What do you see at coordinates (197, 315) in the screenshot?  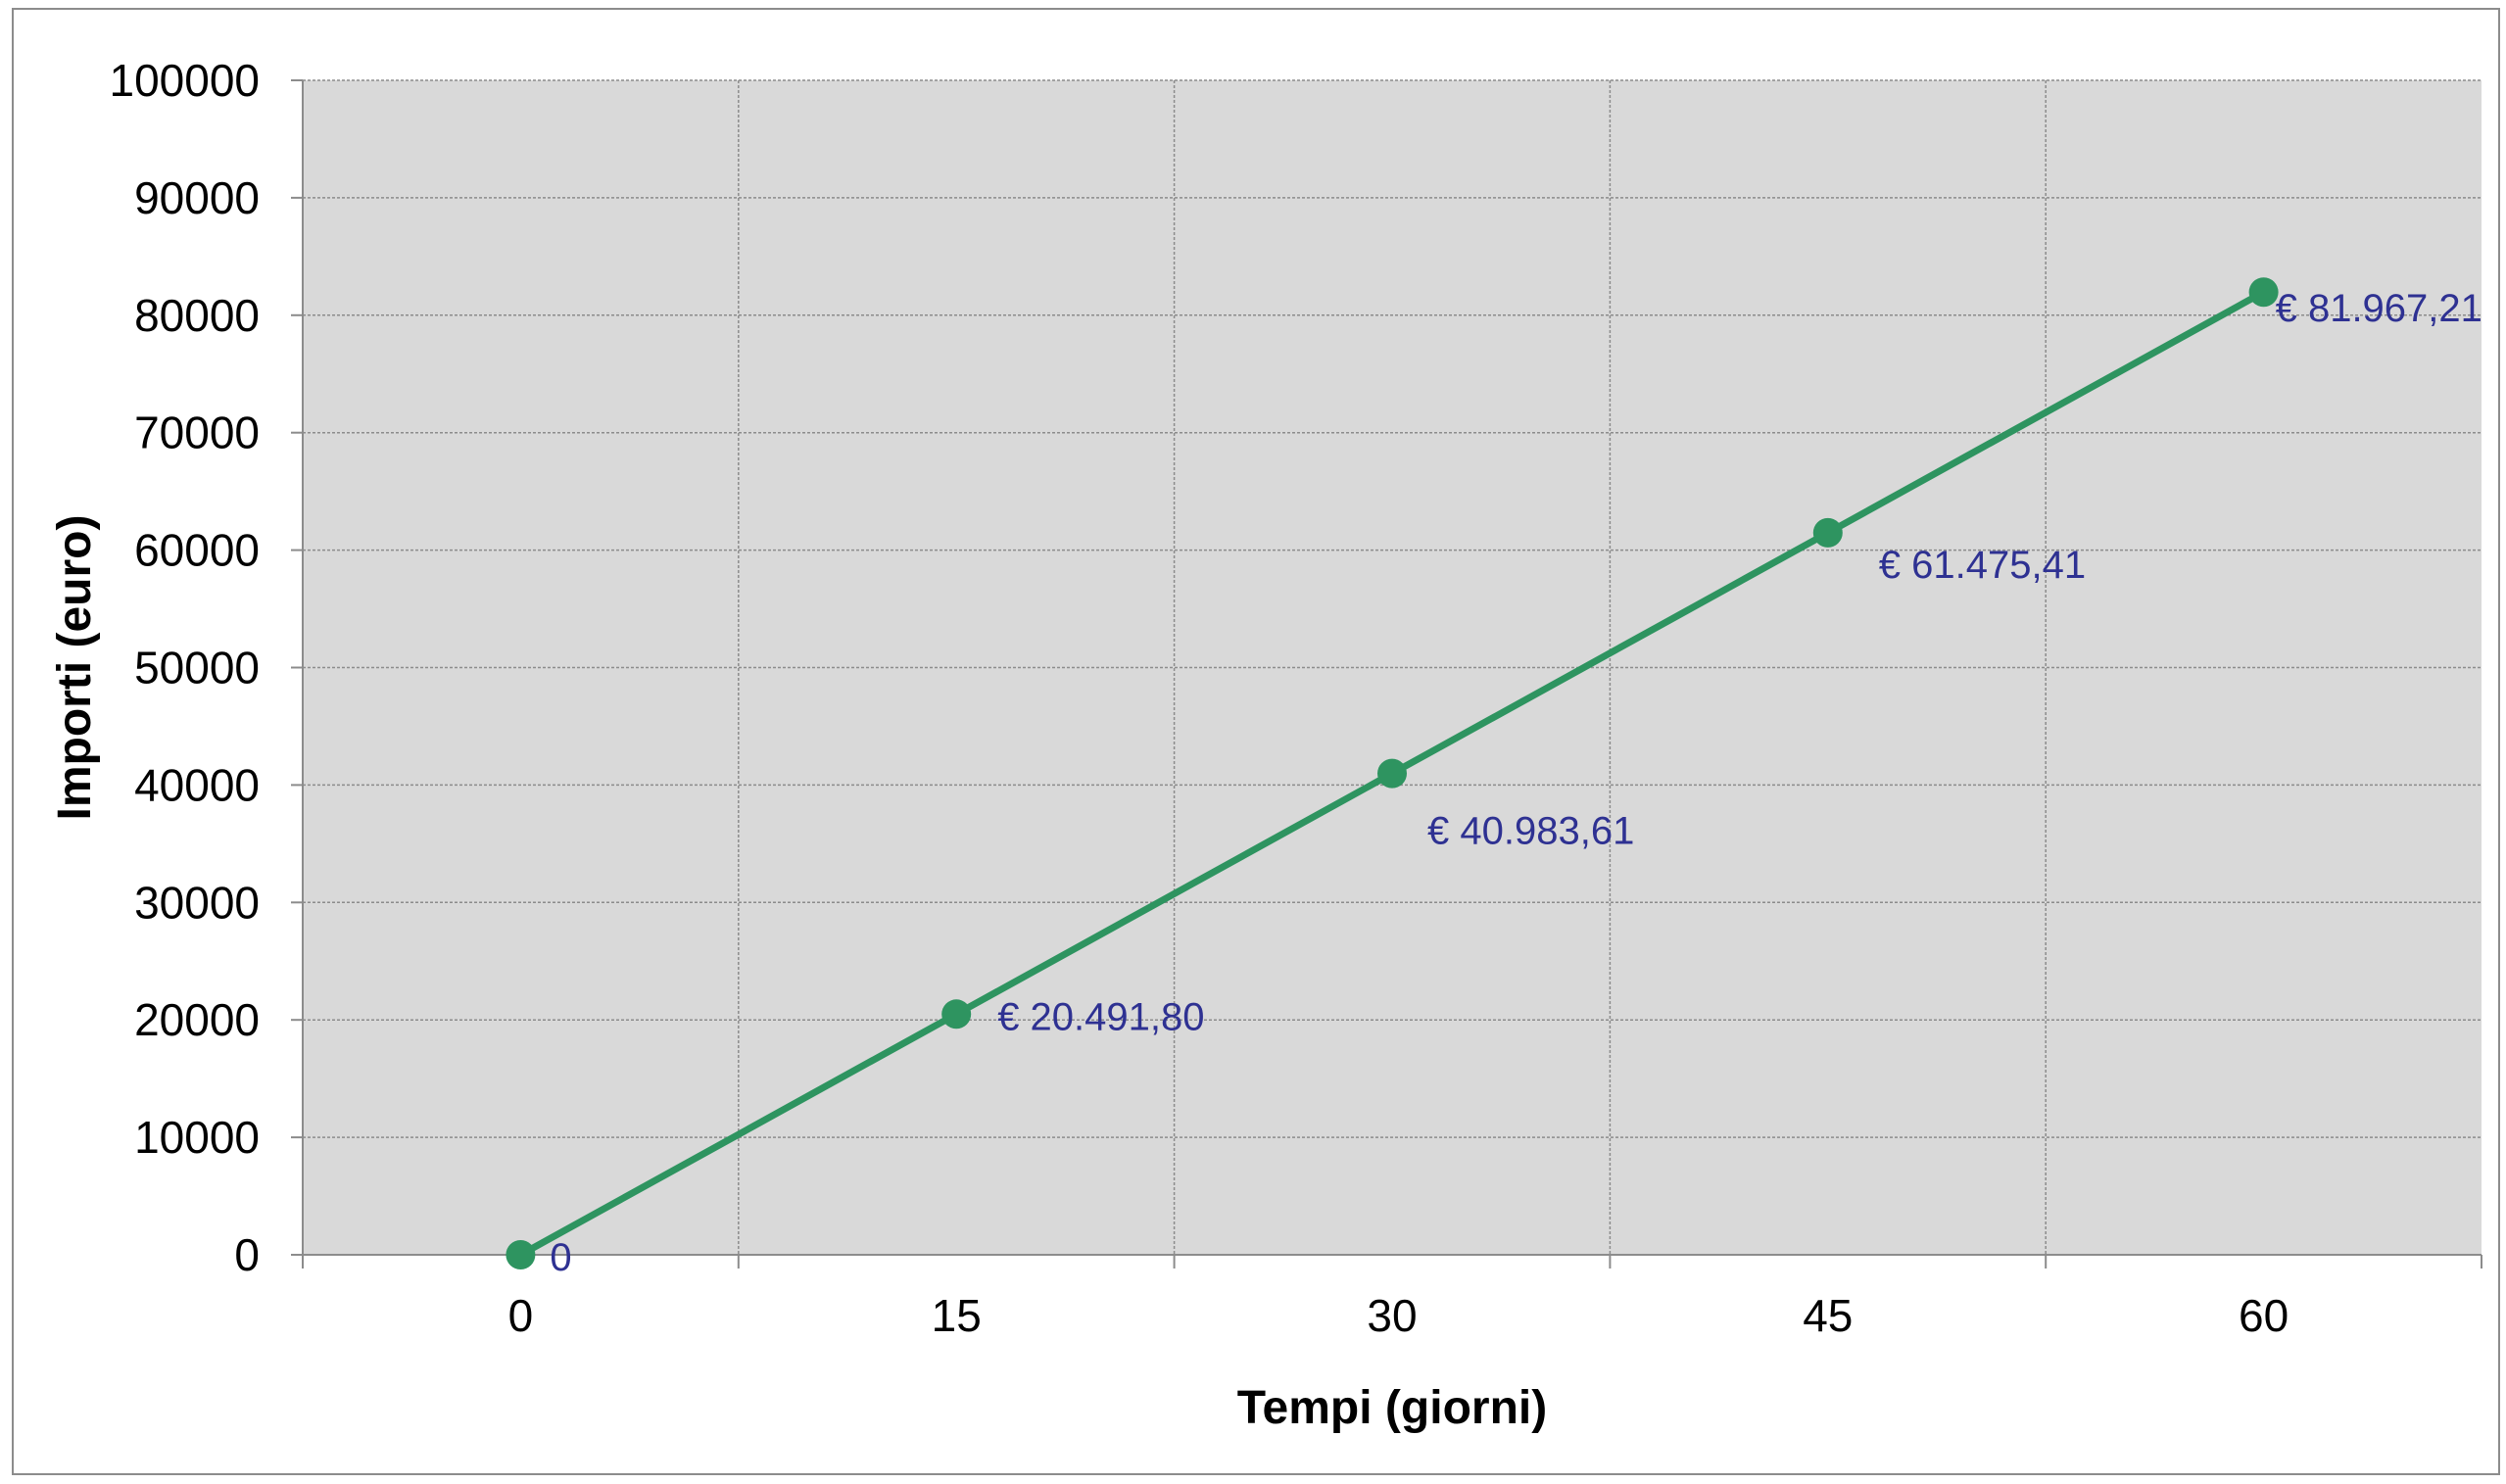 I see `y-tick-label: 80000` at bounding box center [197, 315].